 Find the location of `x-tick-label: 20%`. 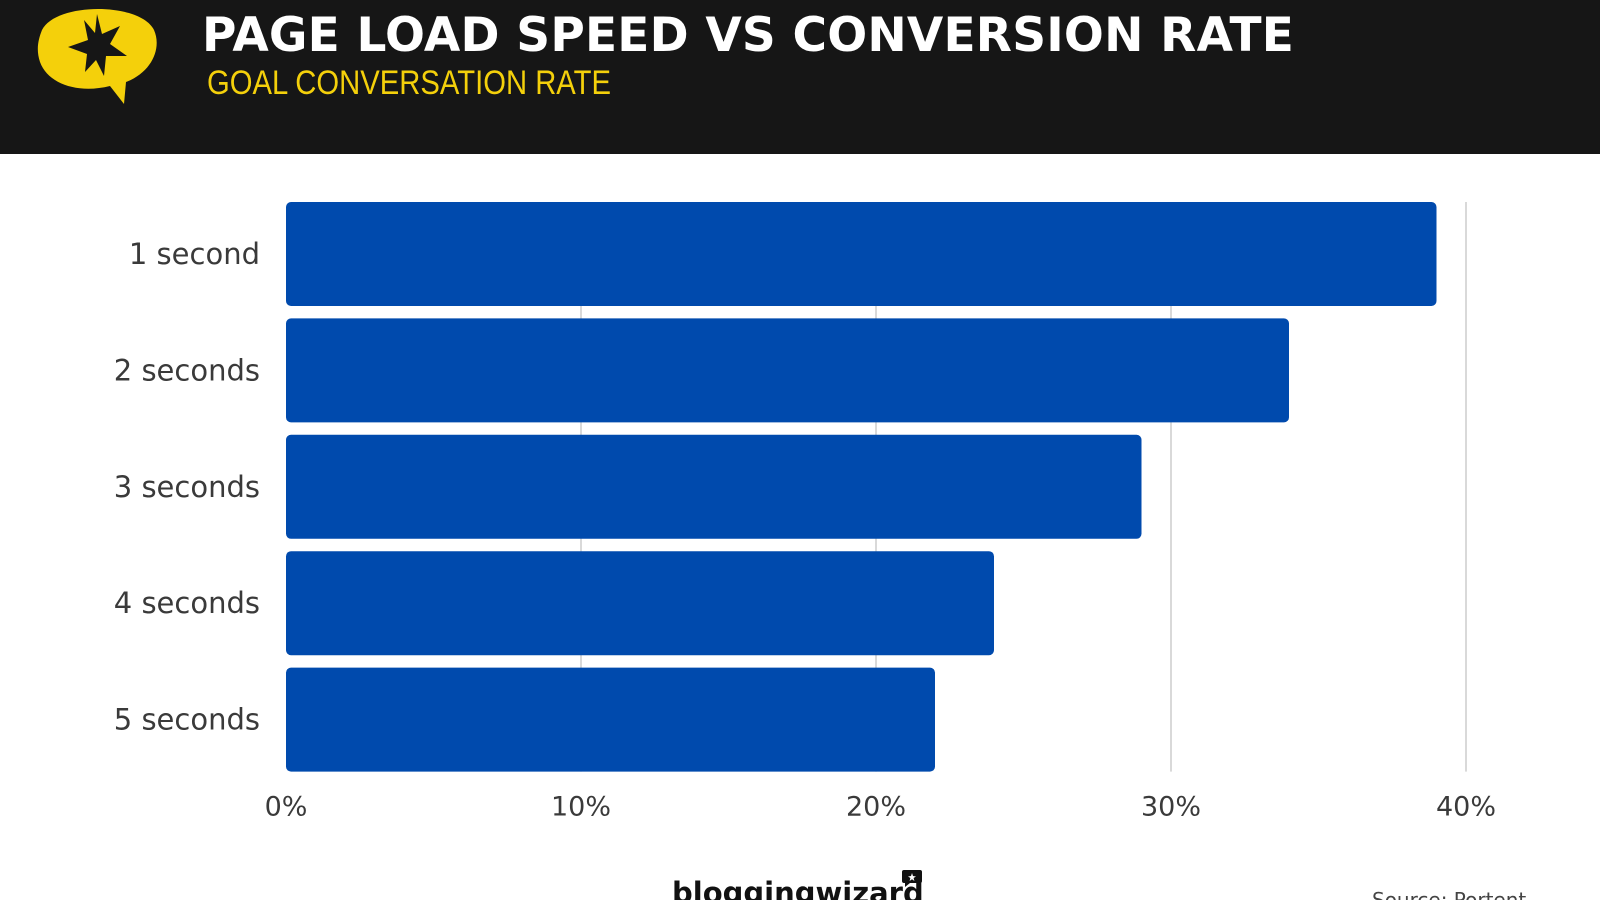

x-tick-label: 20% is located at coordinates (876, 807).